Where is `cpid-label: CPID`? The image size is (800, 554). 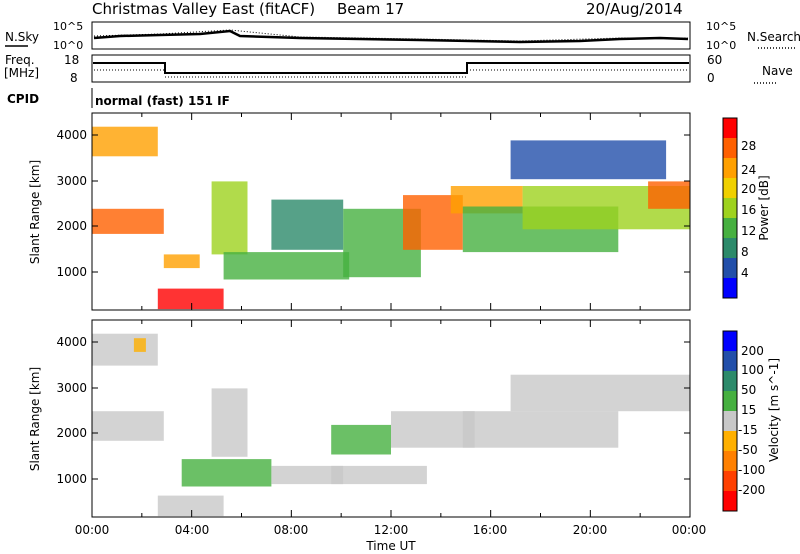
cpid-label: CPID is located at coordinates (23, 99).